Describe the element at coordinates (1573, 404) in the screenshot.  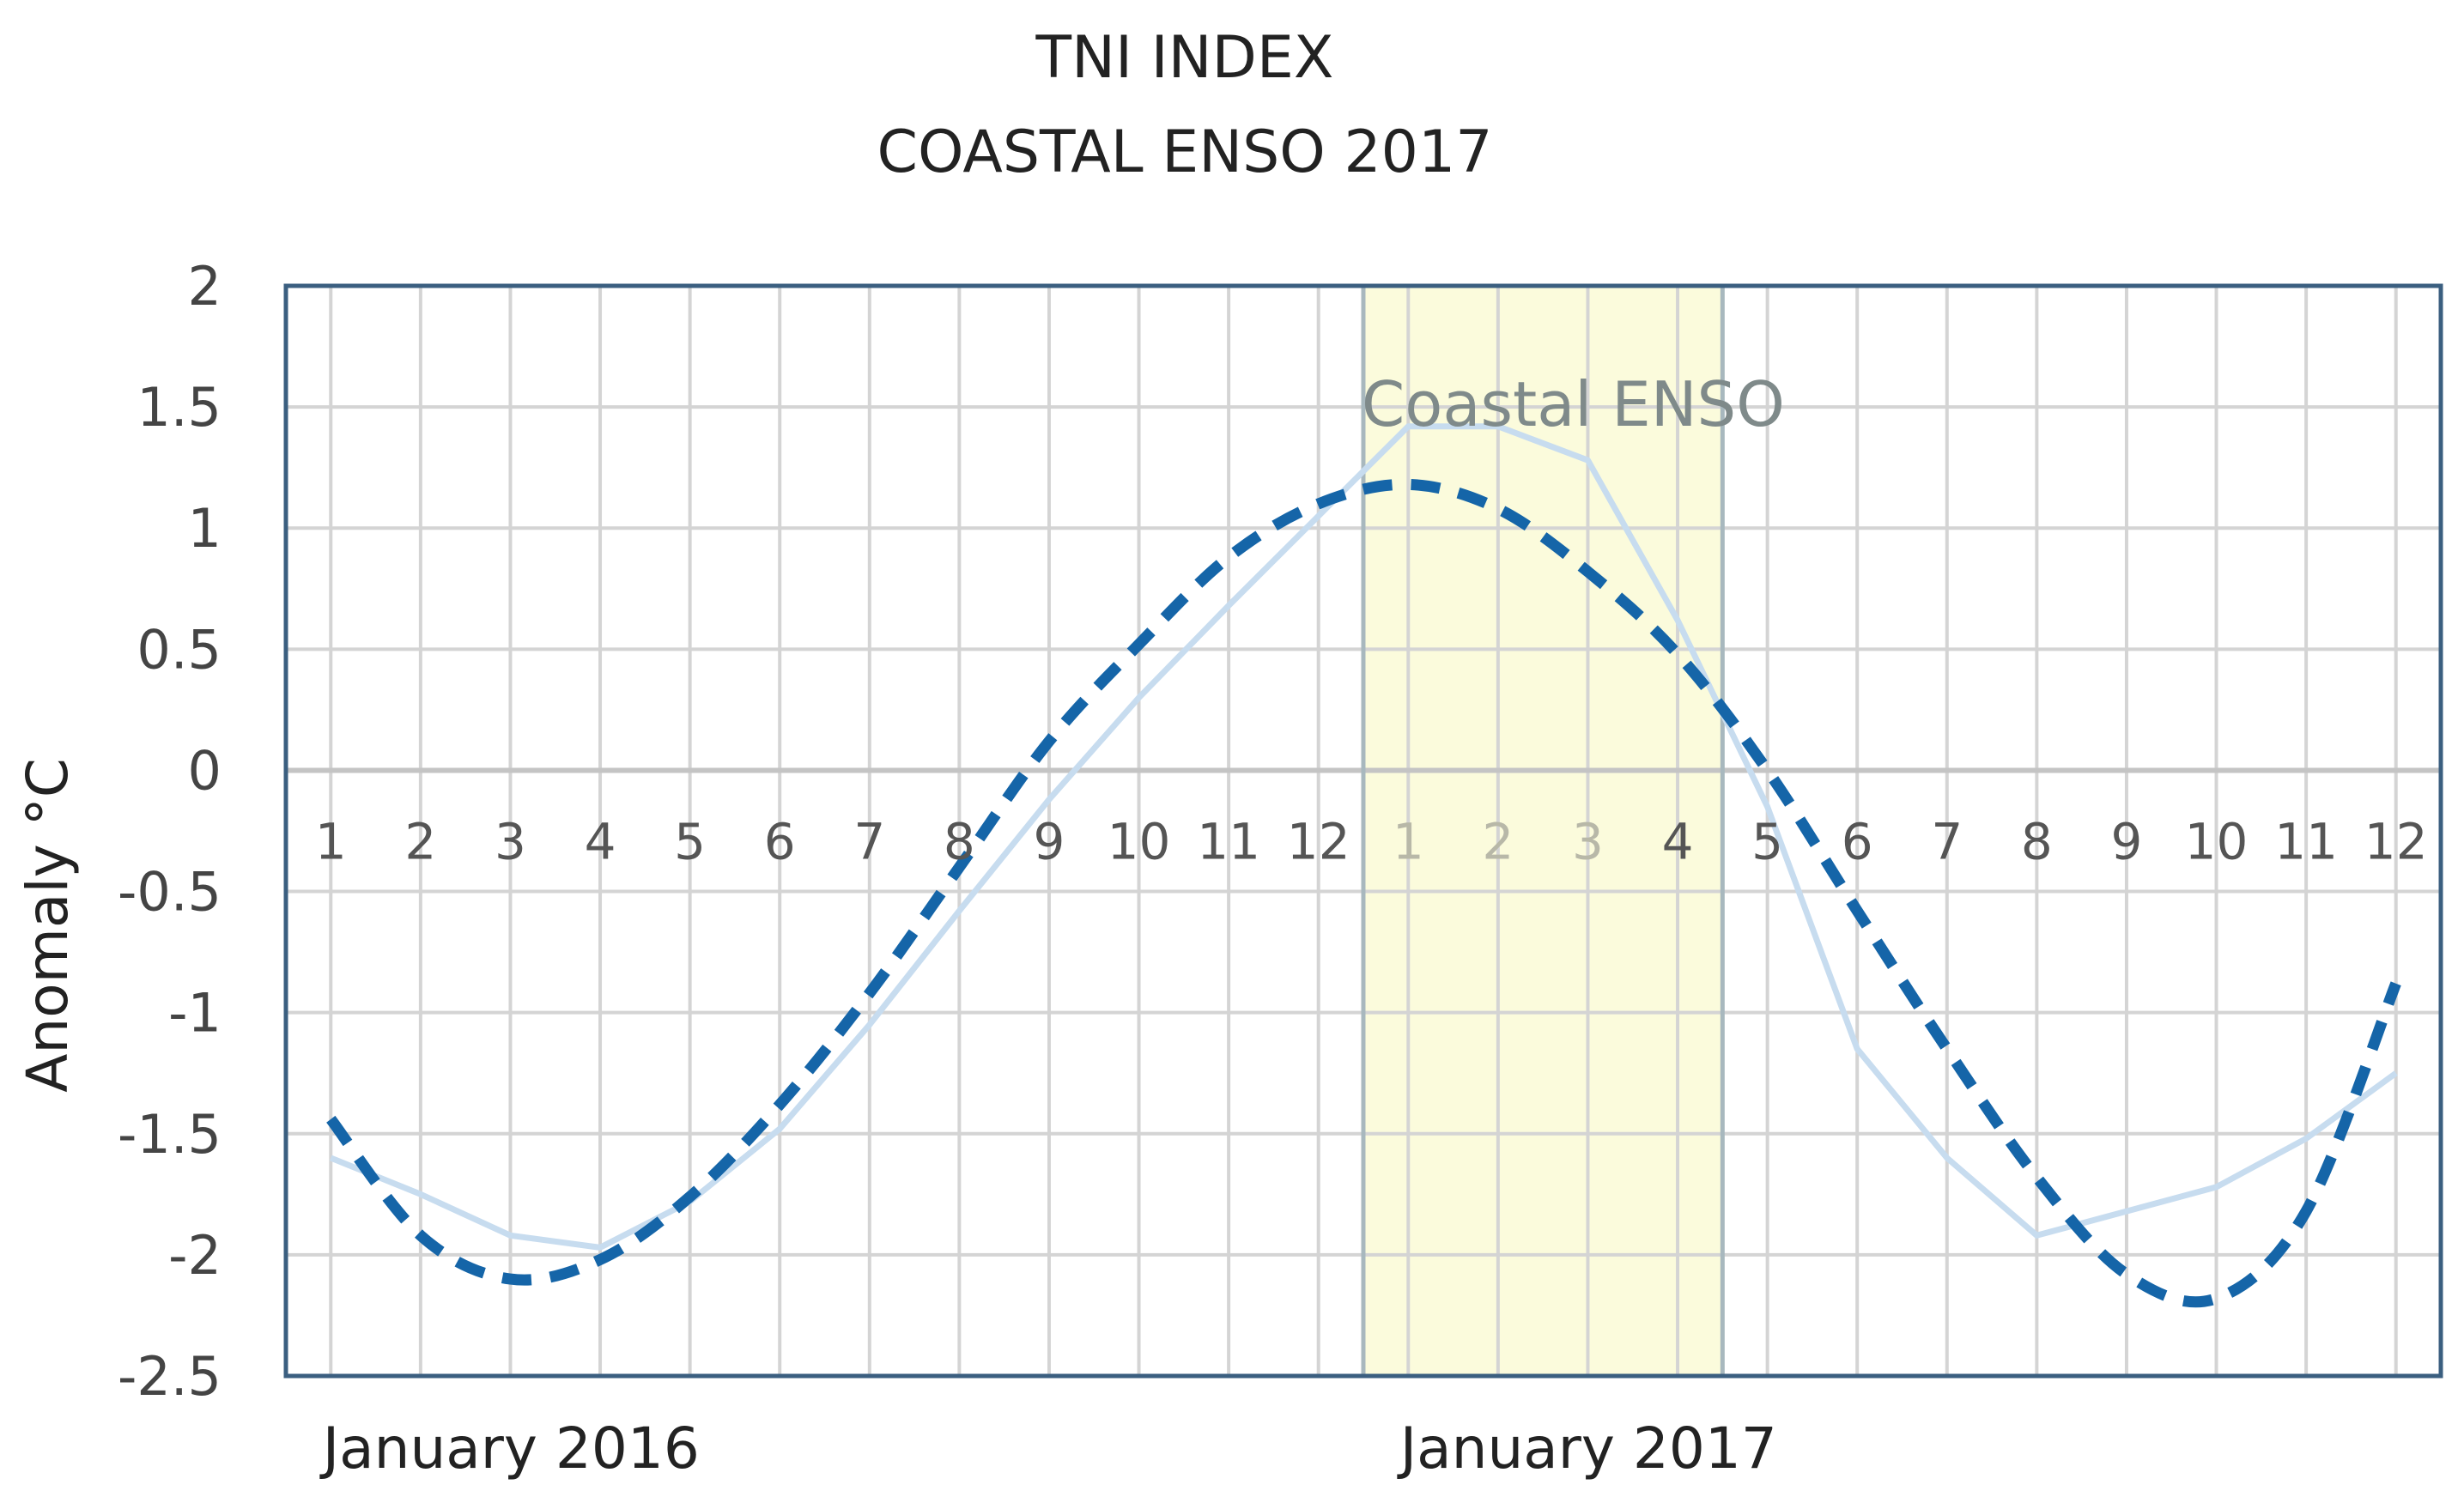
I see `highlight-annotation-label: Coastal ENSO` at that location.